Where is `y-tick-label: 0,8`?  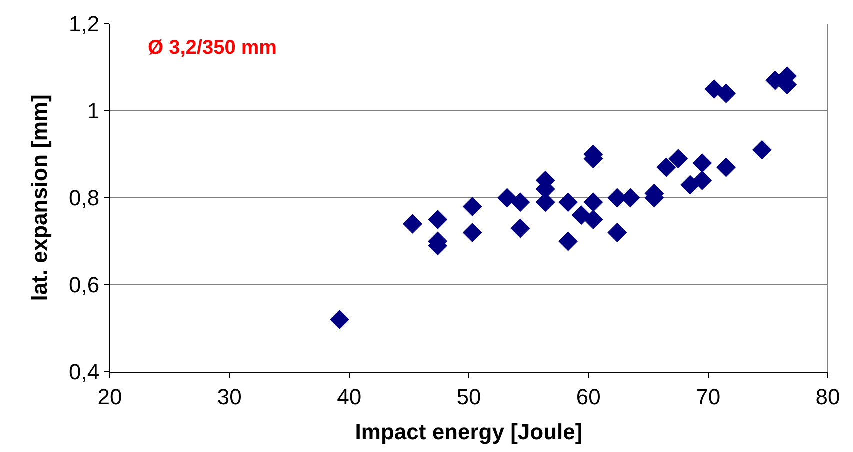 y-tick-label: 0,8 is located at coordinates (84, 198).